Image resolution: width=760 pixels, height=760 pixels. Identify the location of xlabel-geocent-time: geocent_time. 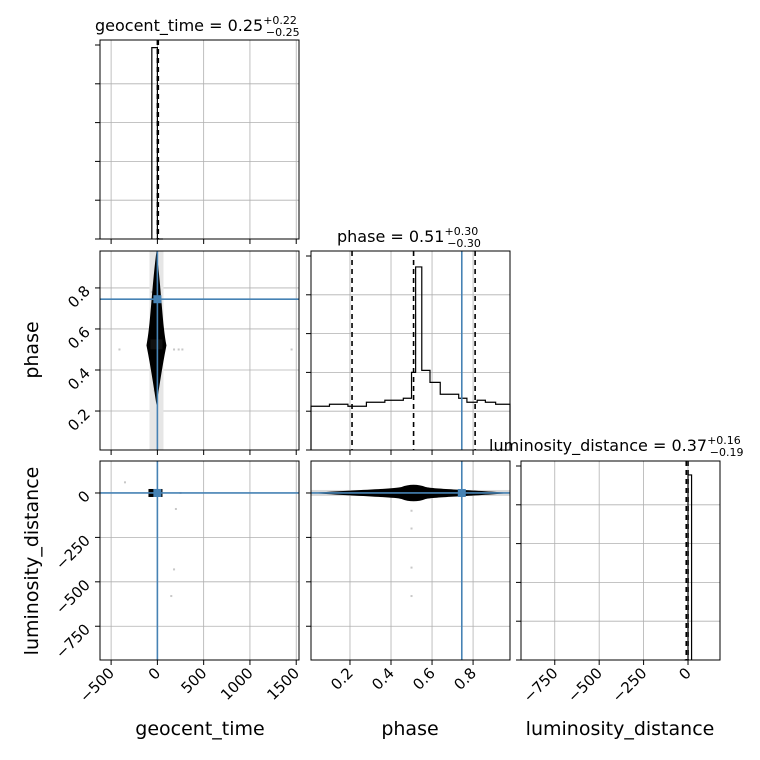
(199, 729).